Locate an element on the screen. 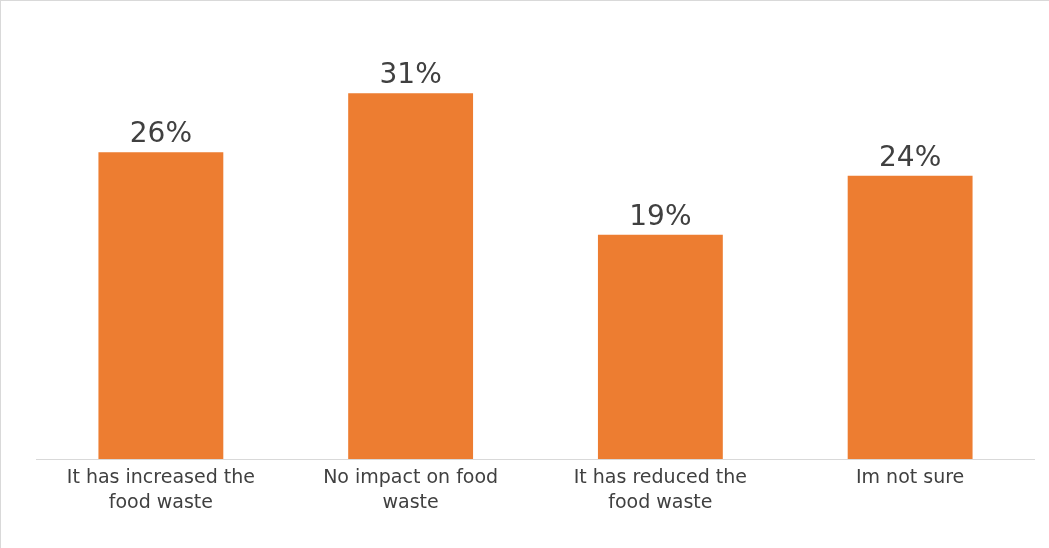 This screenshot has width=1049, height=548. x-tick-label: No impact on food waste is located at coordinates (411, 488).